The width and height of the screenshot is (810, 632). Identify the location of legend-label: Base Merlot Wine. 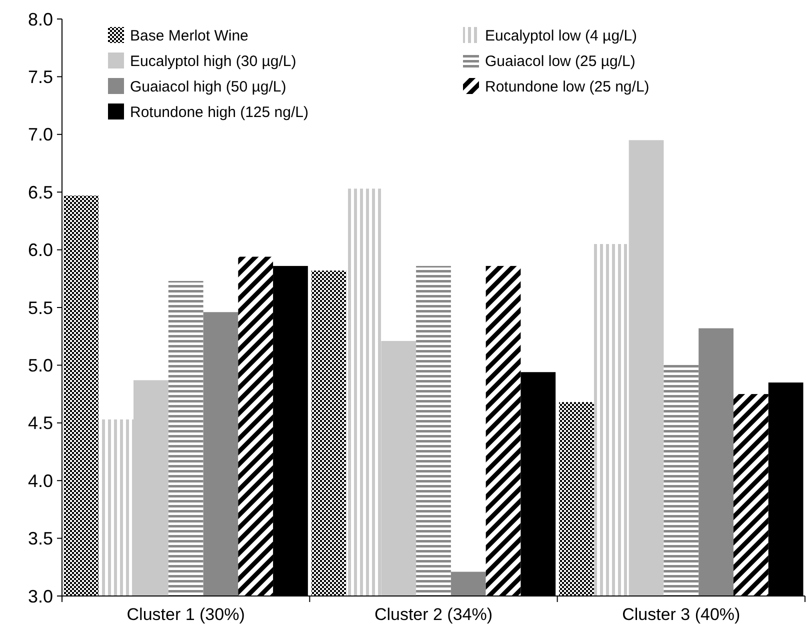
(189, 35).